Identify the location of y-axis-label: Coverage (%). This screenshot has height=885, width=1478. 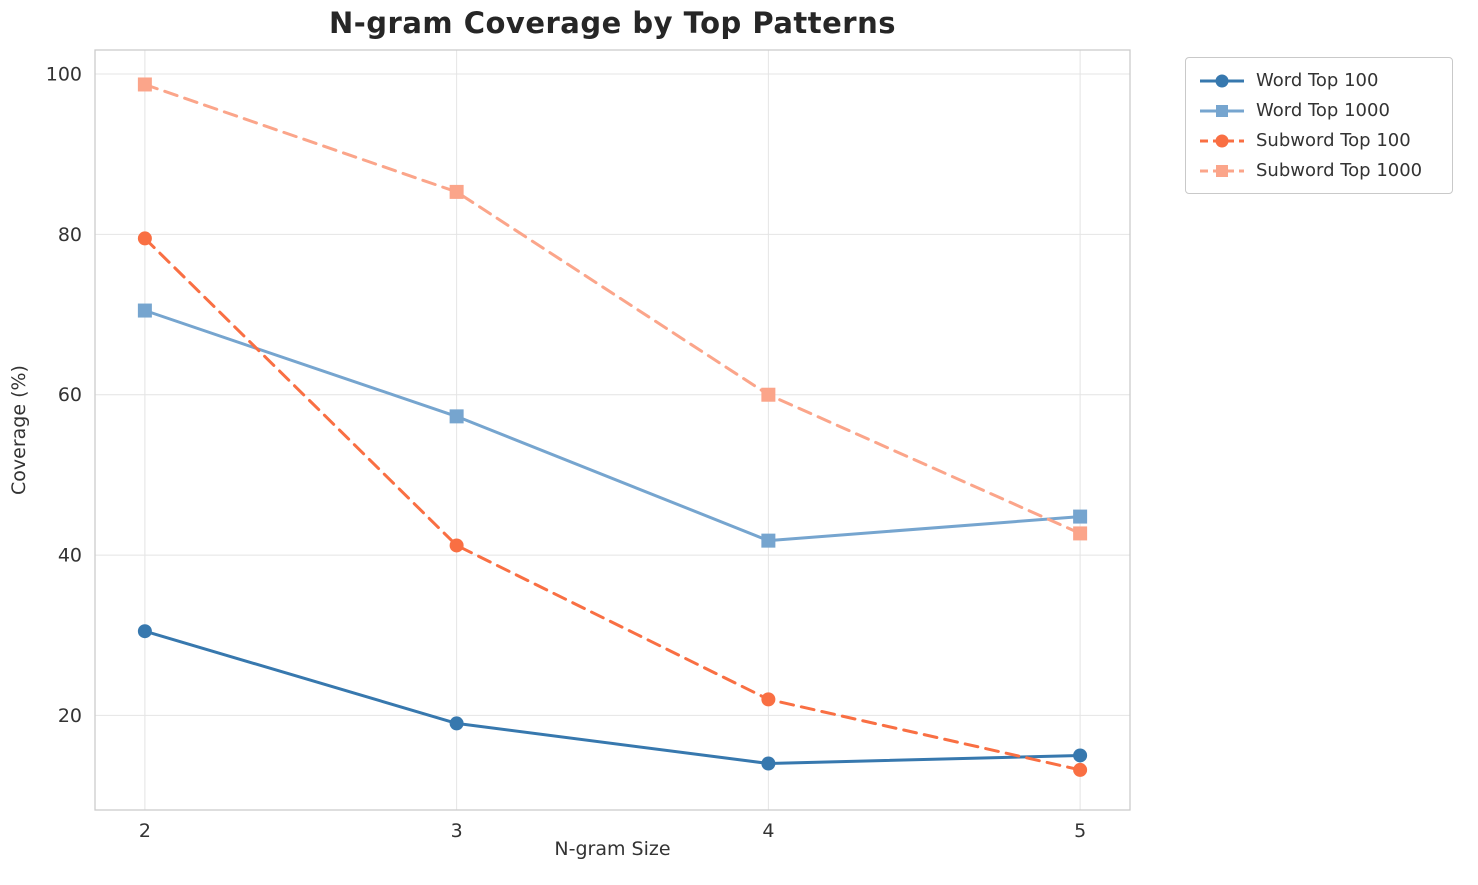
(19, 430).